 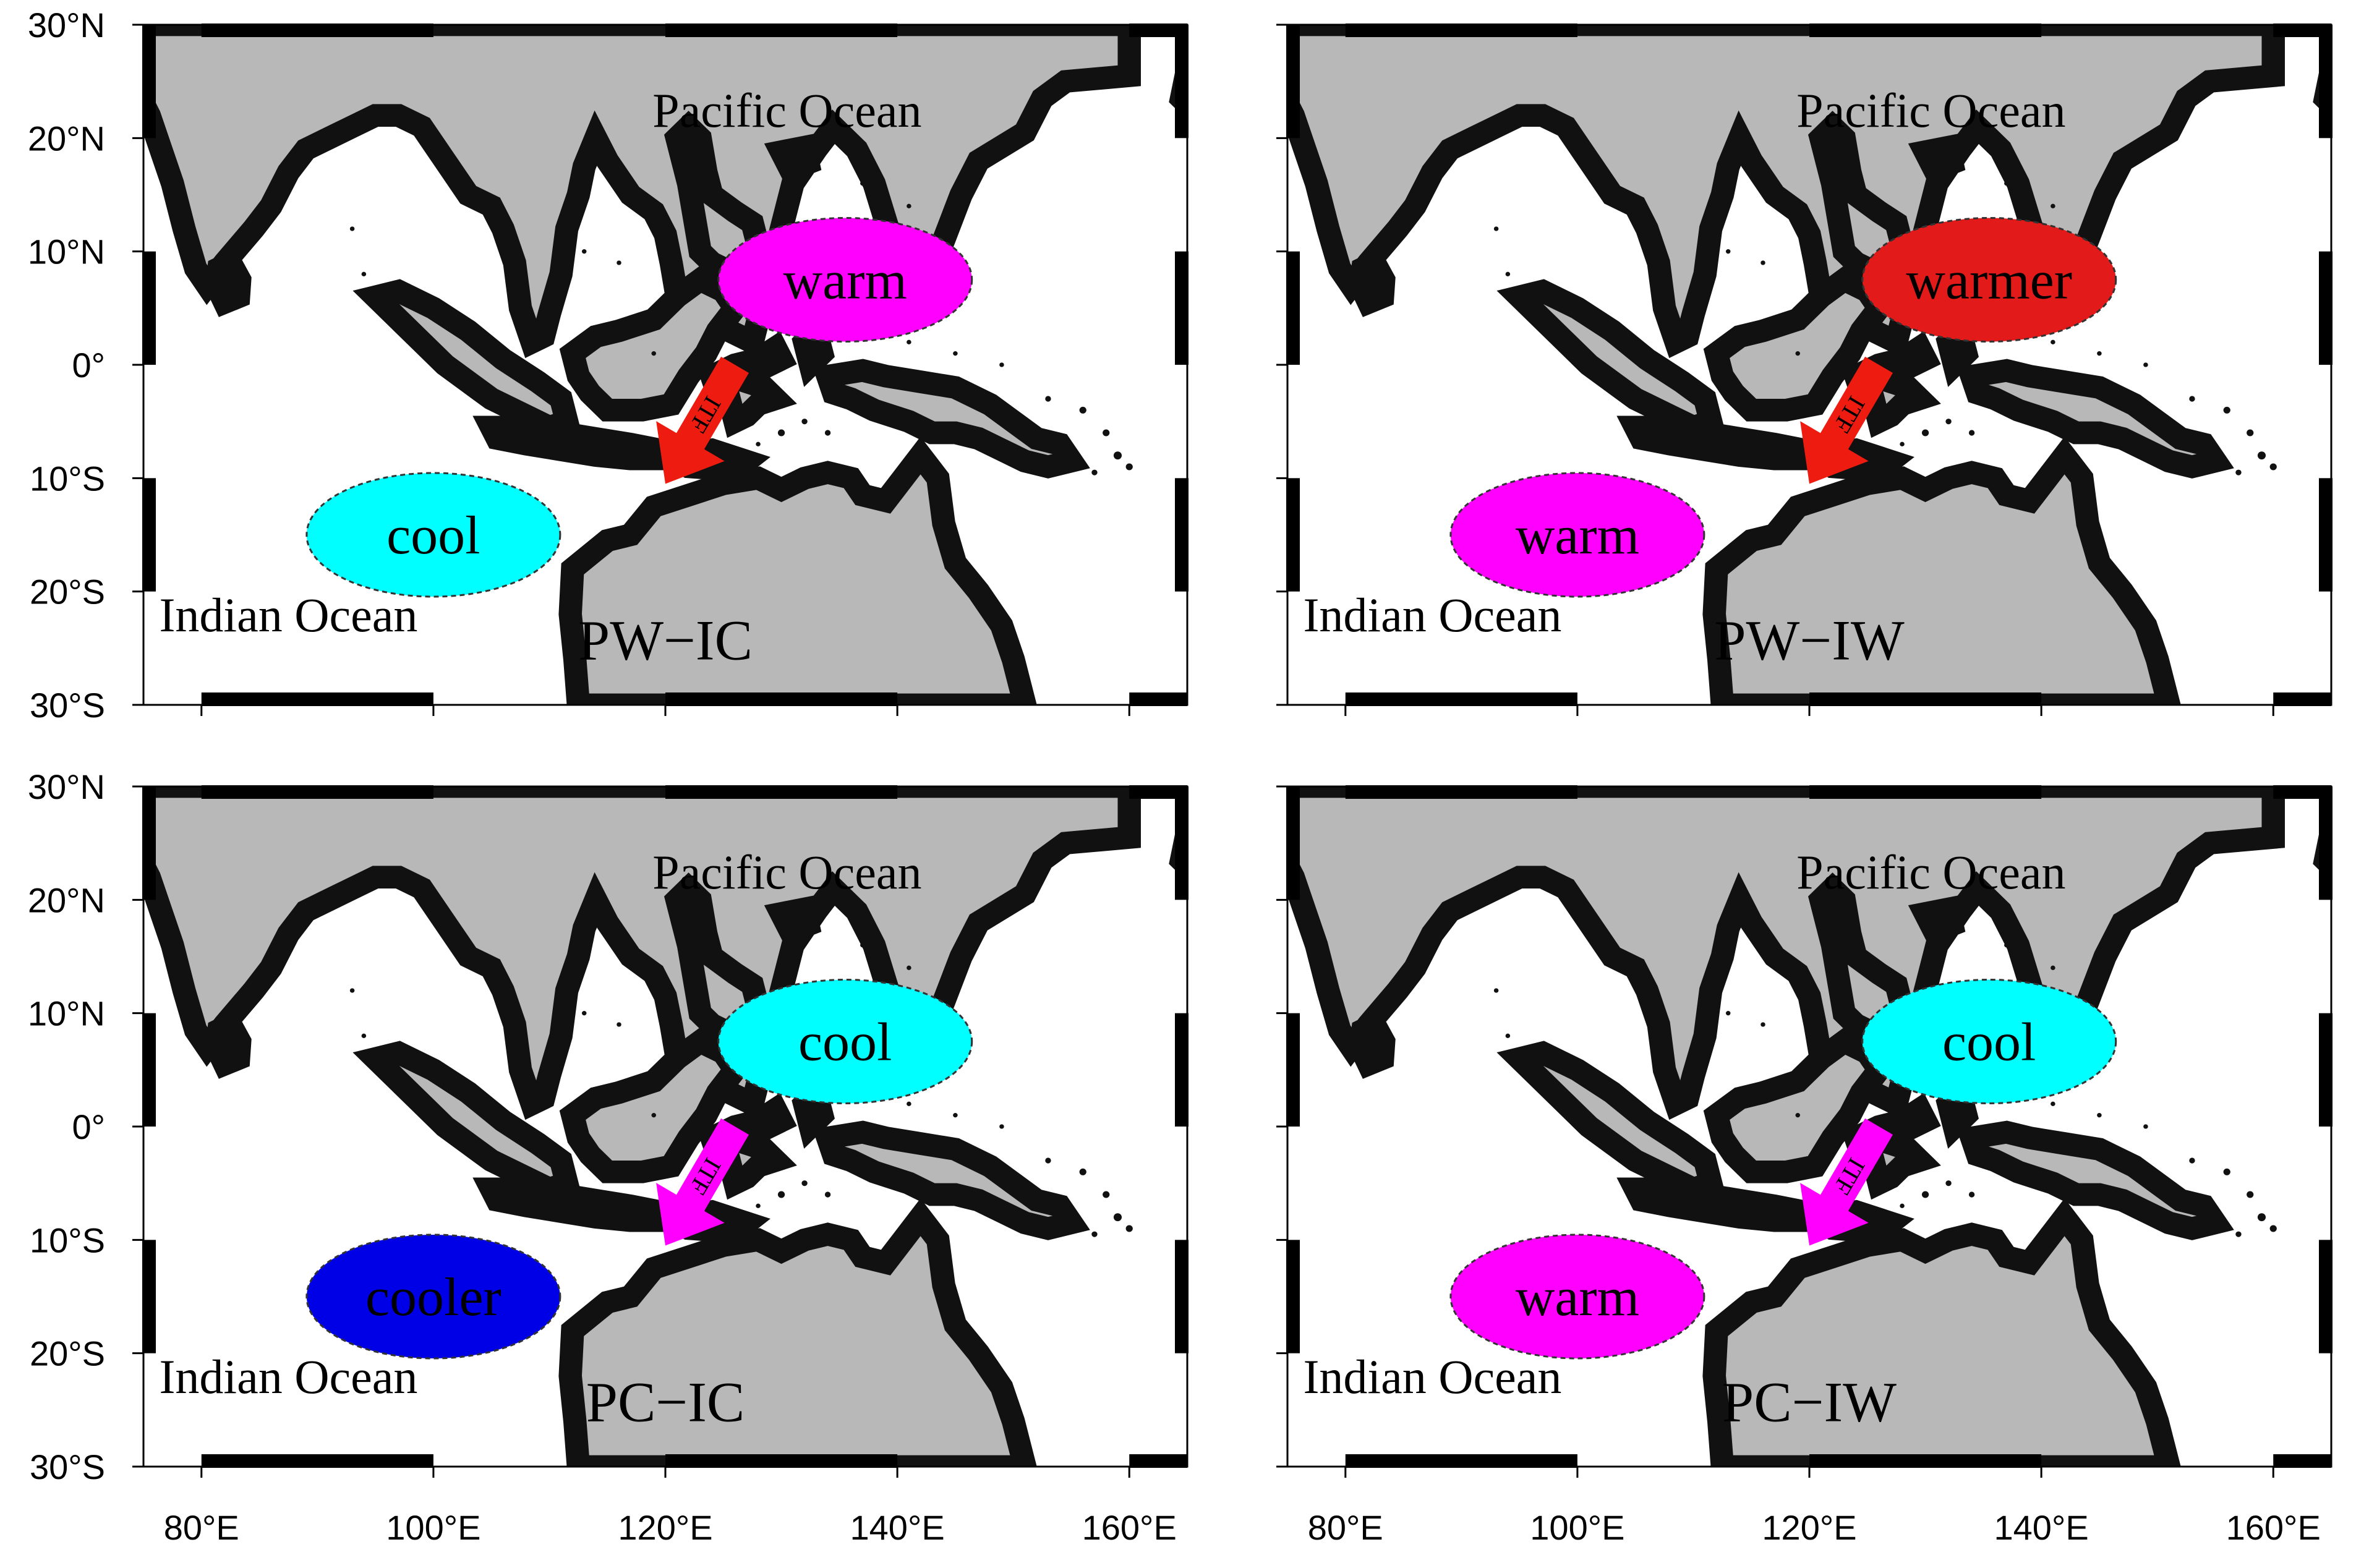 I want to click on panel-title: PW−IC, so click(x=666, y=640).